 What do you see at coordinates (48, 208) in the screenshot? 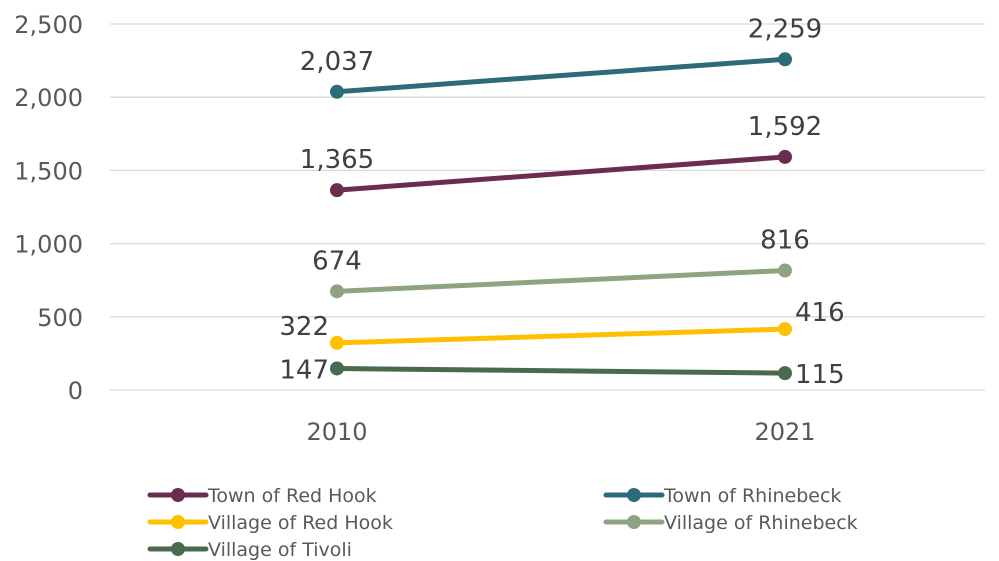
I see `y-axis: 0 500 1,000 1,500 2,000 2,500` at bounding box center [48, 208].